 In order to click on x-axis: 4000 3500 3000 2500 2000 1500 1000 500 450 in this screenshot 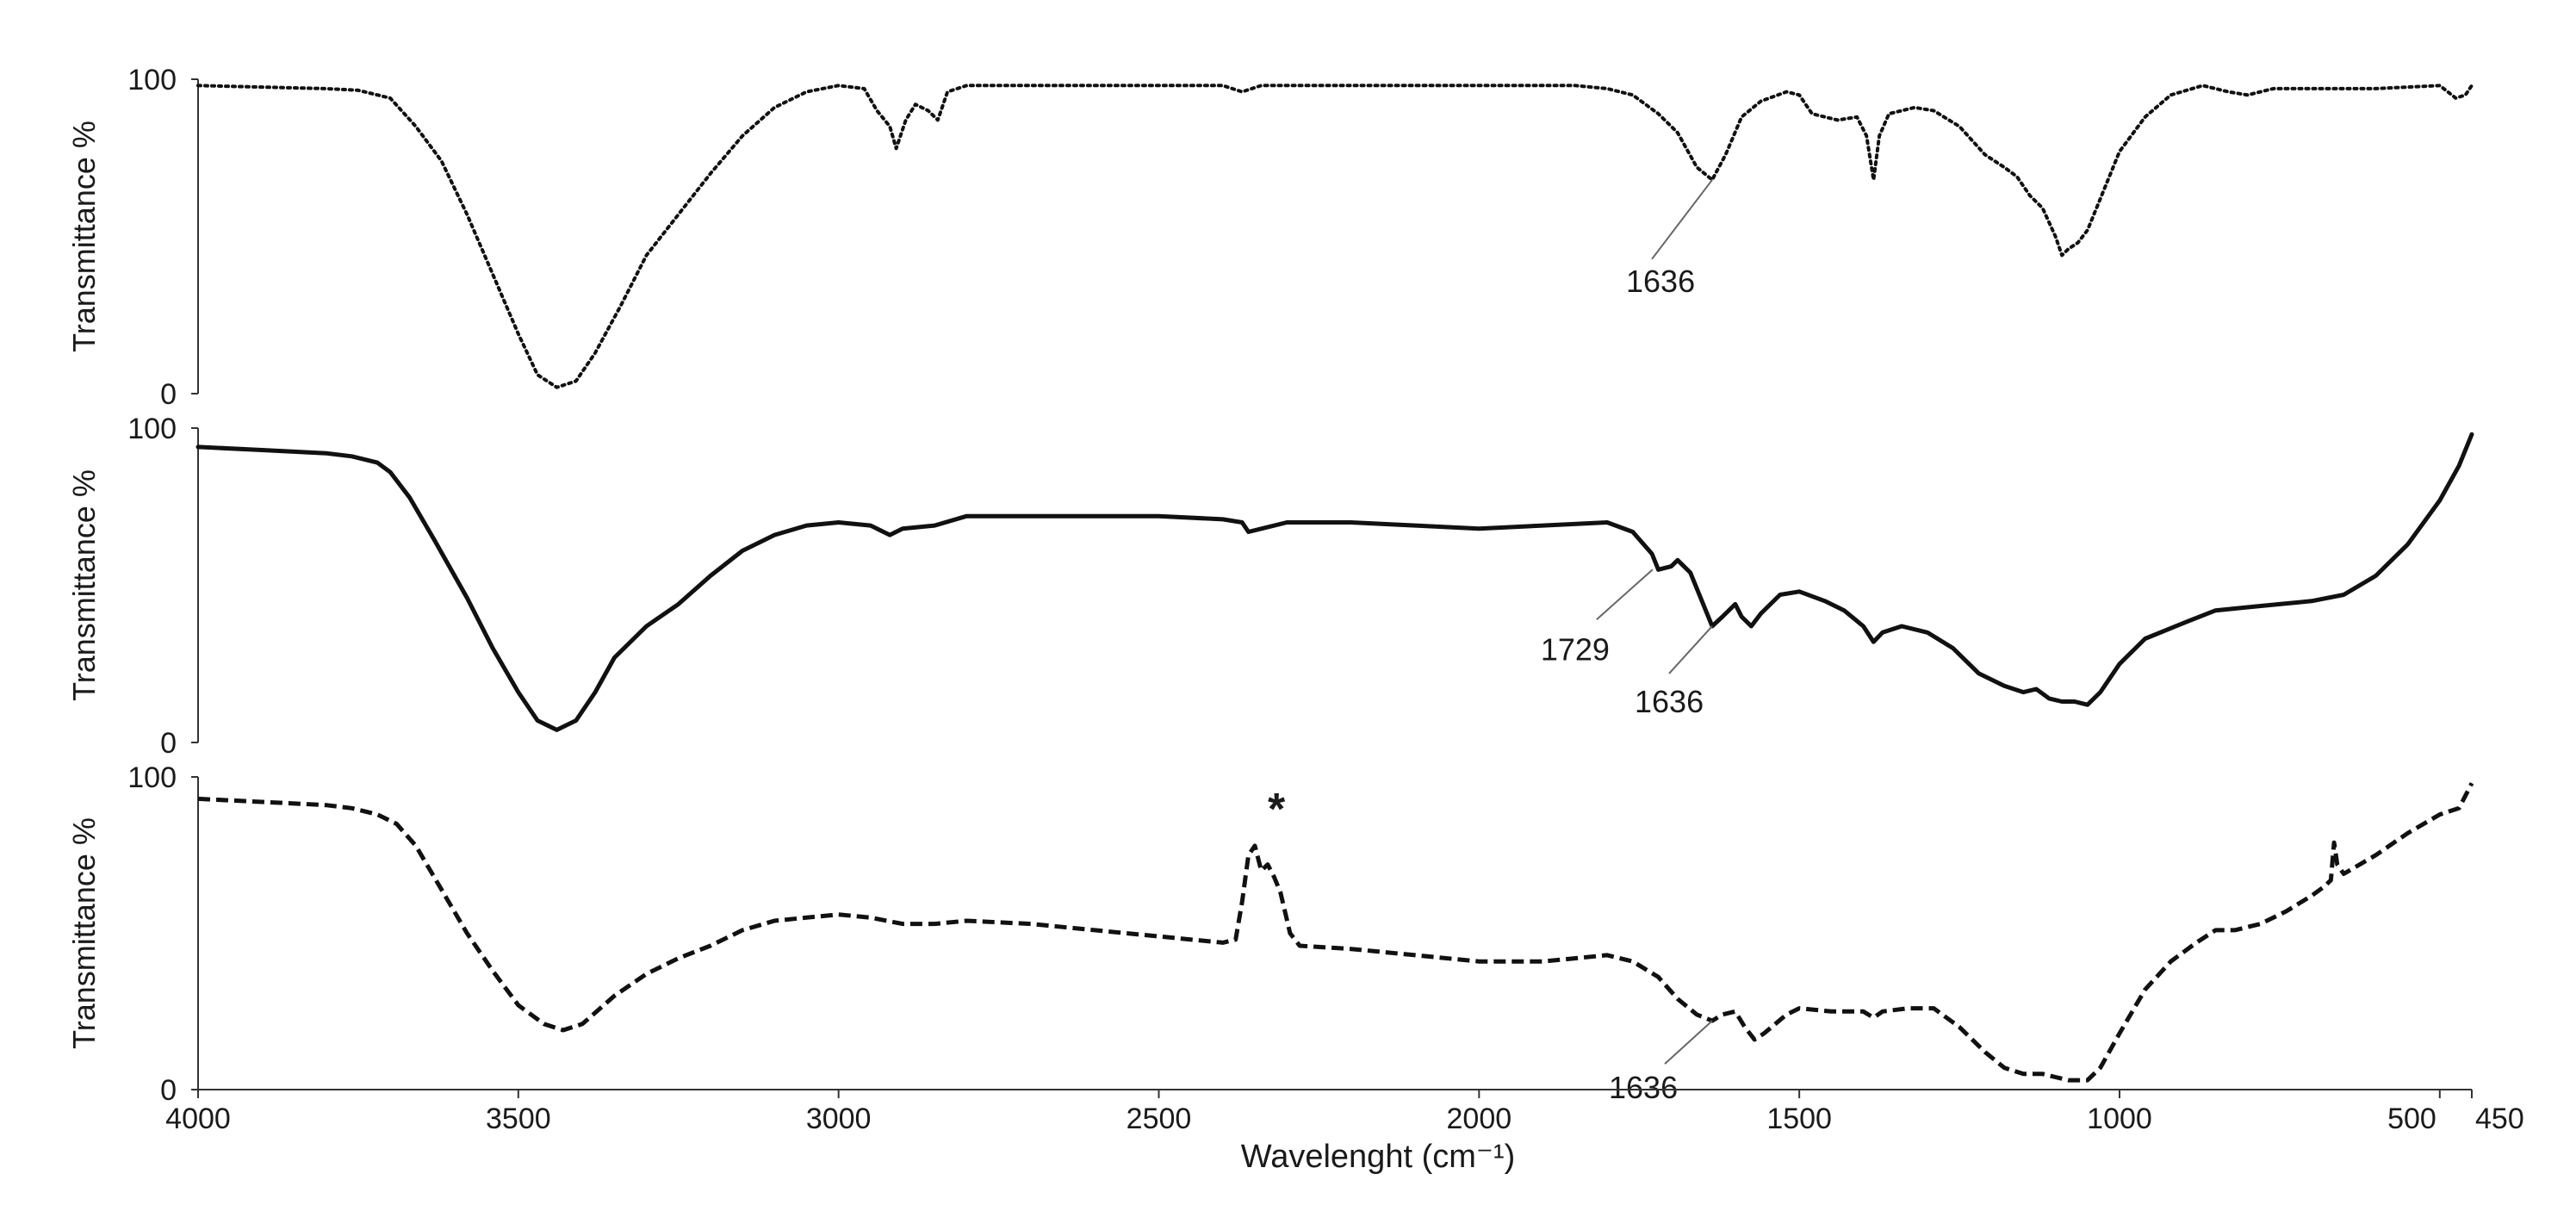, I will do `click(1344, 1112)`.